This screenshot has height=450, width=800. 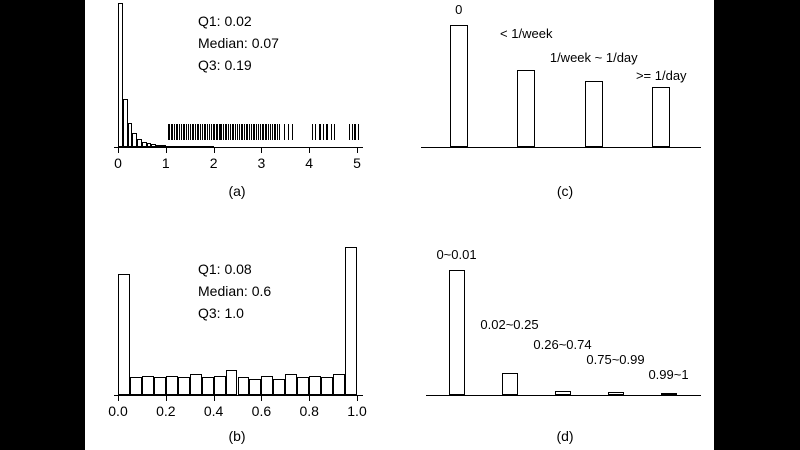 What do you see at coordinates (565, 191) in the screenshot?
I see `panel-c-caption: (c)` at bounding box center [565, 191].